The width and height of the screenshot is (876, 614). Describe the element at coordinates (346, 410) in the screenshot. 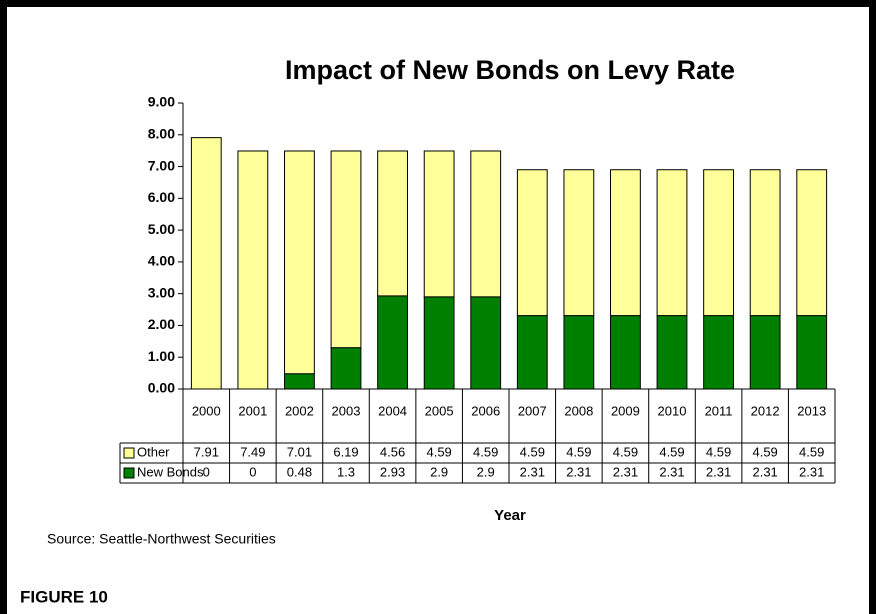

I see `x-tick-label: 2003` at that location.